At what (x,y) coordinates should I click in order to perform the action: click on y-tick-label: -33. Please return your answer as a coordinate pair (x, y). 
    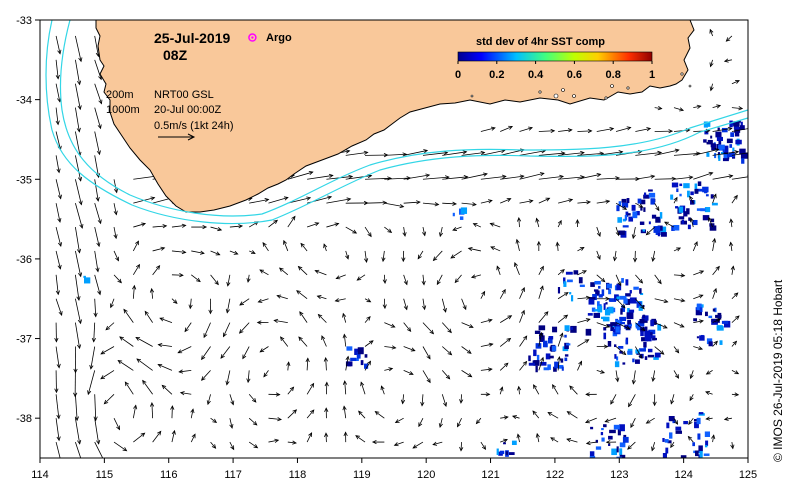
    Looking at the image, I should click on (24, 21).